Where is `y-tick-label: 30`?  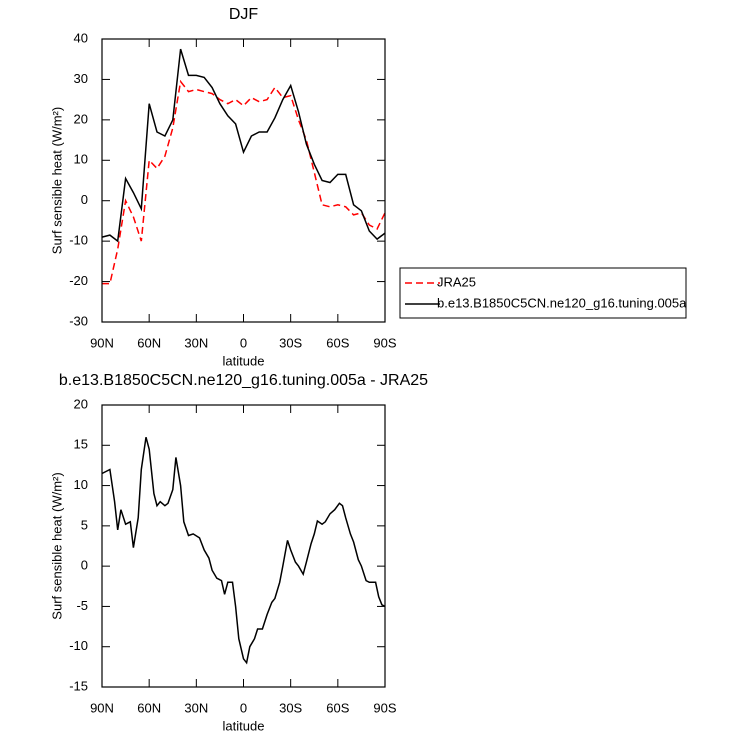
y-tick-label: 30 is located at coordinates (81, 78).